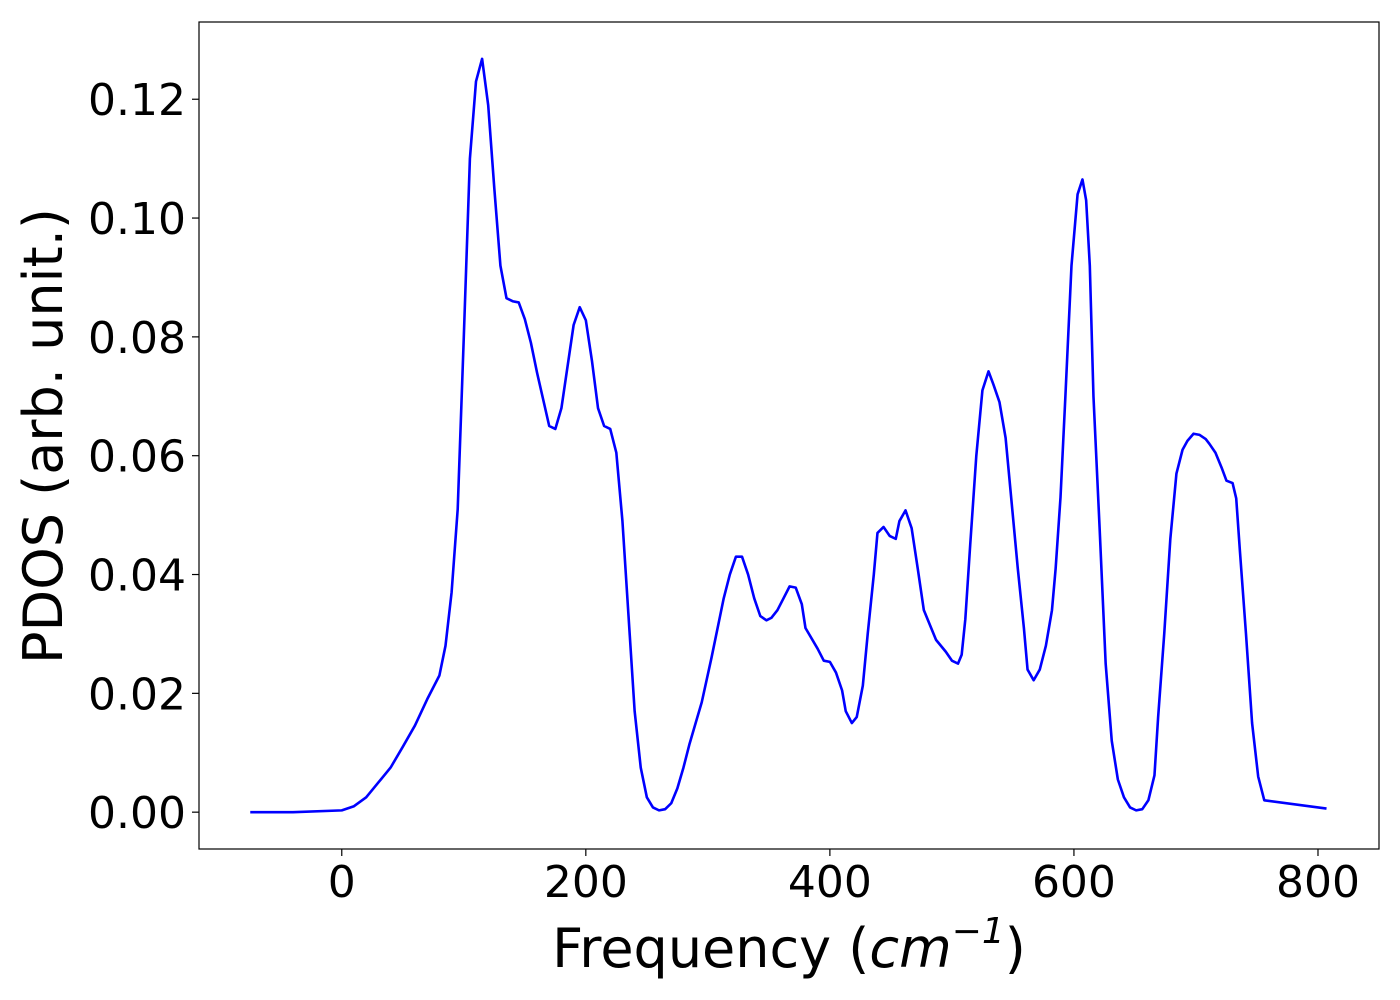 Image resolution: width=1400 pixels, height=1000 pixels. What do you see at coordinates (137, 100) in the screenshot?
I see `y-tick-label: 0.12` at bounding box center [137, 100].